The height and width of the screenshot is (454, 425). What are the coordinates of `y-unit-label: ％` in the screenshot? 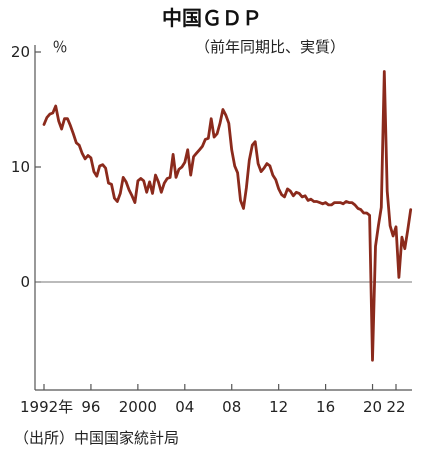 It's located at (59, 47).